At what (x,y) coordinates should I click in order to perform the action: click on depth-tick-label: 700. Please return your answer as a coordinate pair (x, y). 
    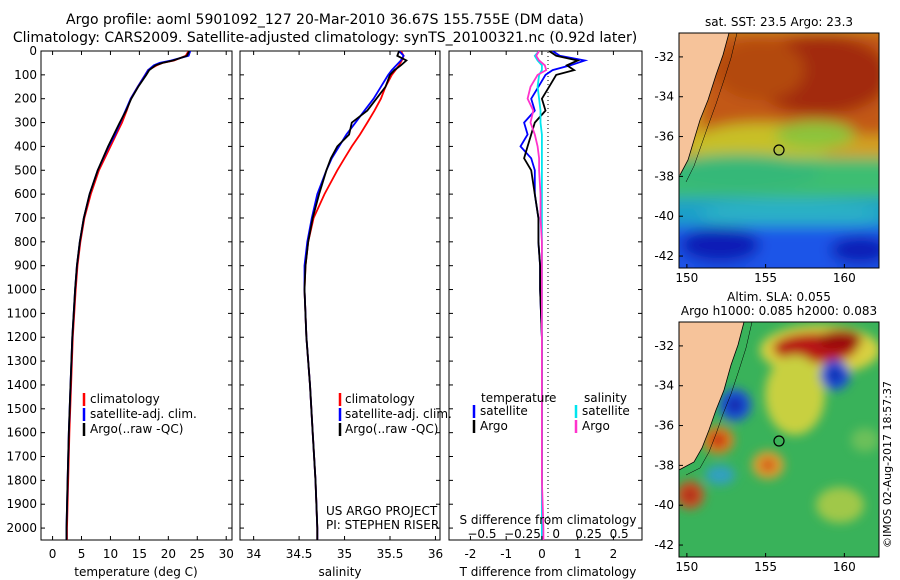
    Looking at the image, I should click on (25, 218).